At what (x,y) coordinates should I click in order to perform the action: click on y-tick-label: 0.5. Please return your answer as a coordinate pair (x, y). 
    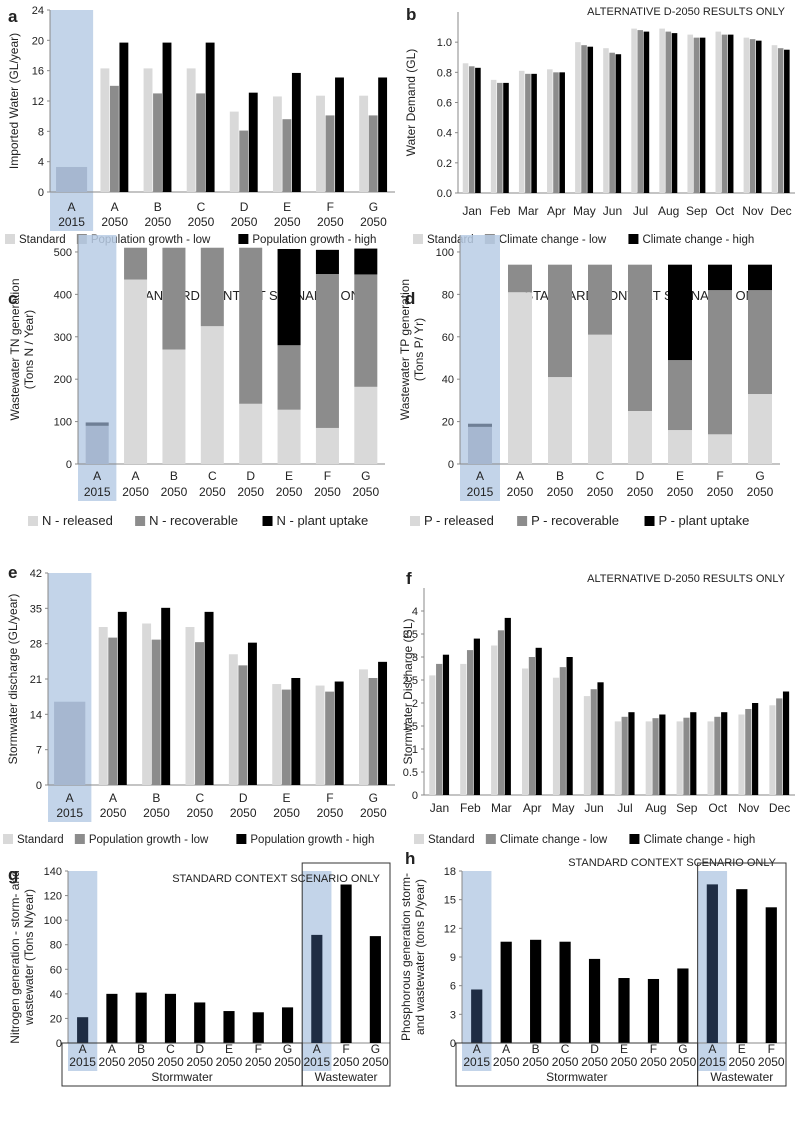
    Looking at the image, I should click on (410, 773).